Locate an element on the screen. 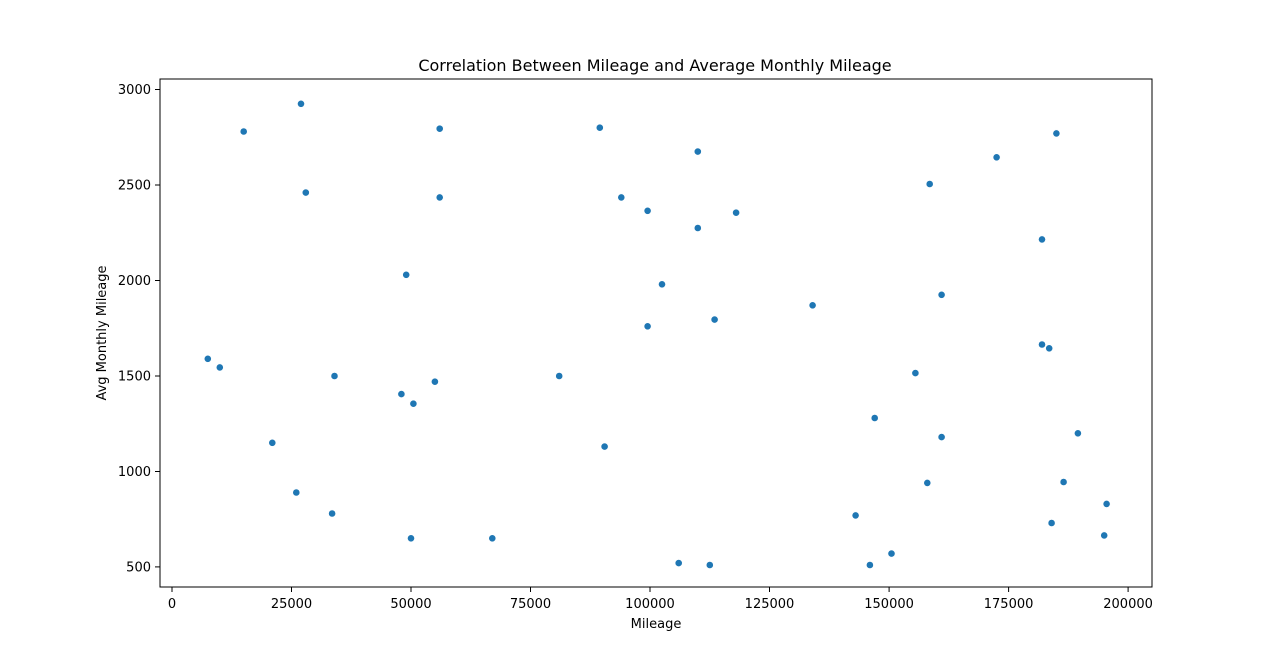 The height and width of the screenshot is (664, 1280). y-tick-label: 2000 is located at coordinates (134, 281).